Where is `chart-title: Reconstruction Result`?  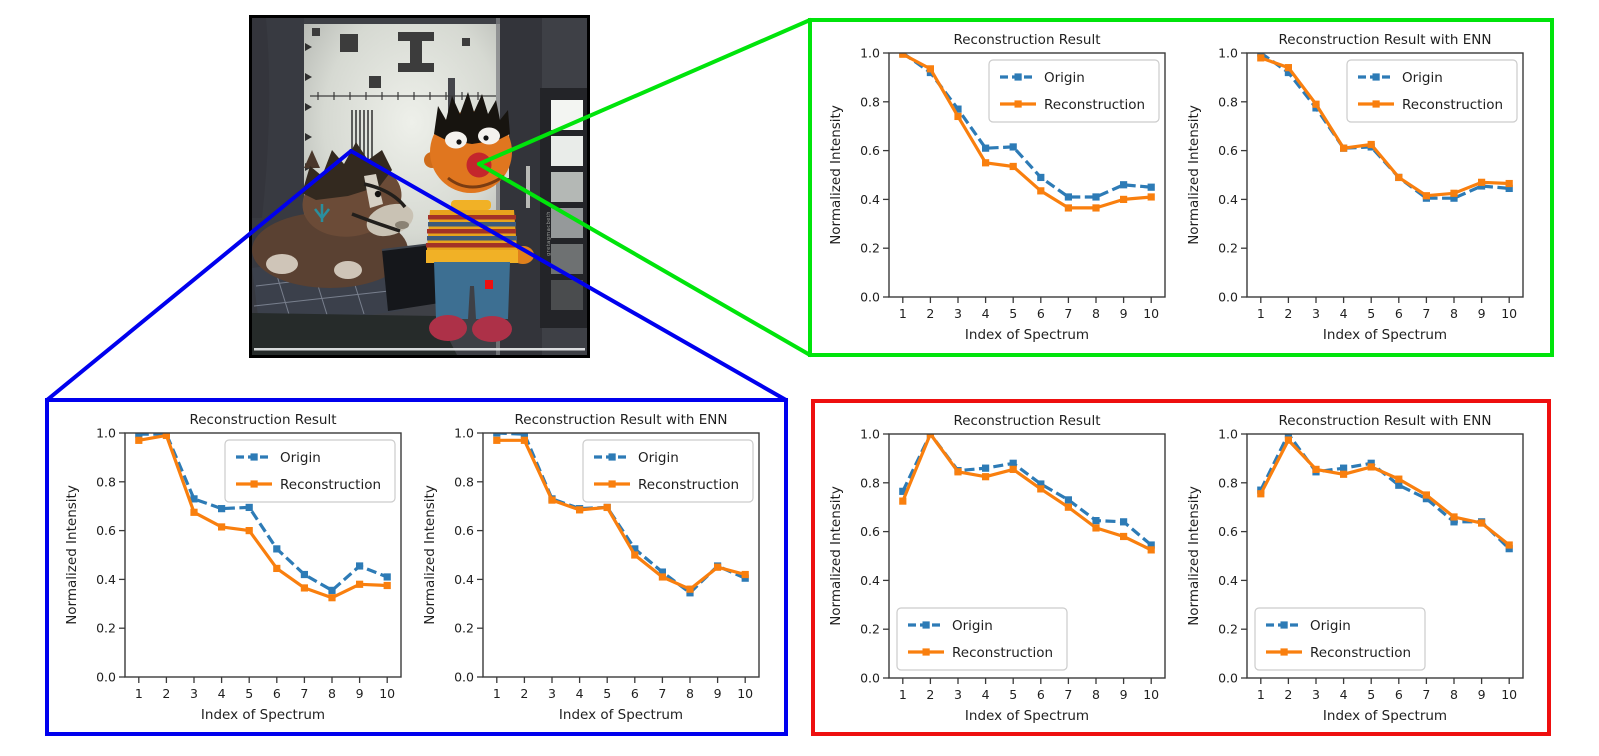 chart-title: Reconstruction Result is located at coordinates (262, 420).